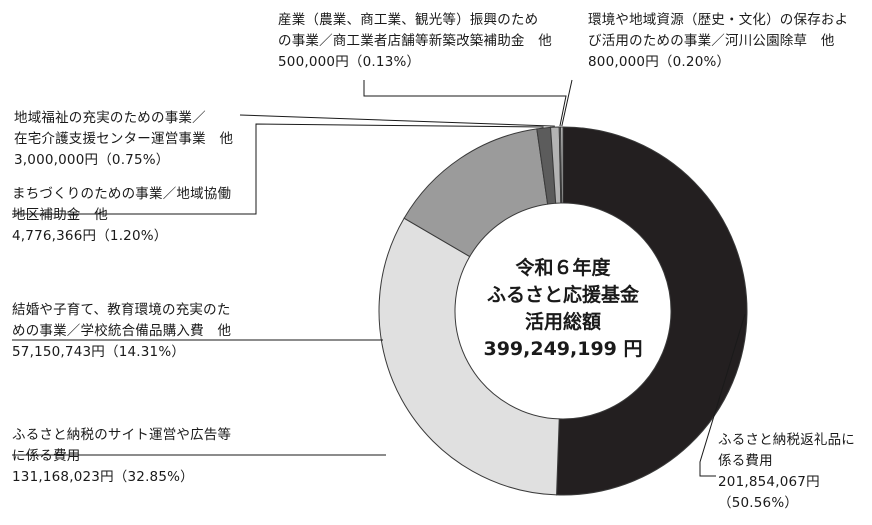 This screenshot has height=525, width=872. What do you see at coordinates (122, 194) in the screenshot?
I see `label-line: まちづくりのための事業／地域協働` at bounding box center [122, 194].